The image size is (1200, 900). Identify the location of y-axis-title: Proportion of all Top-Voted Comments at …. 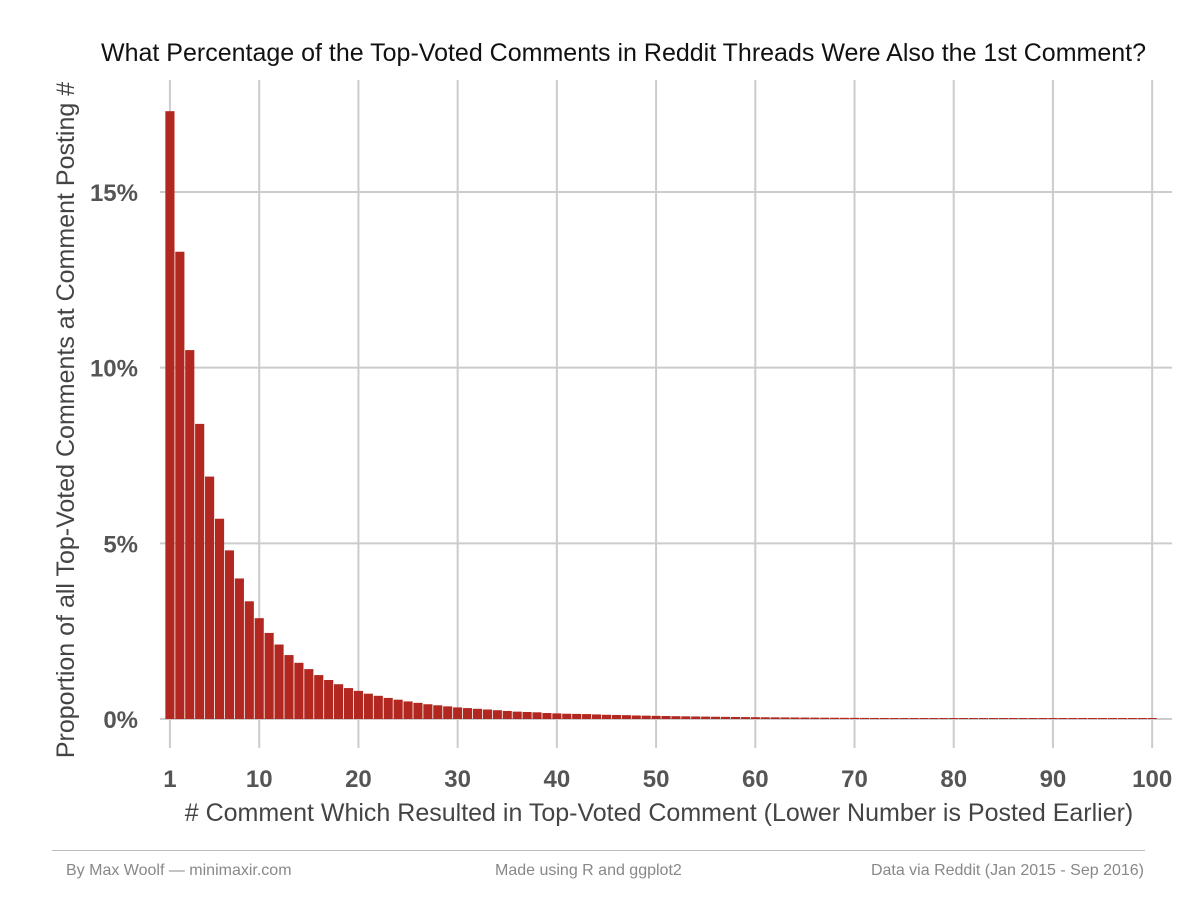
(66, 420).